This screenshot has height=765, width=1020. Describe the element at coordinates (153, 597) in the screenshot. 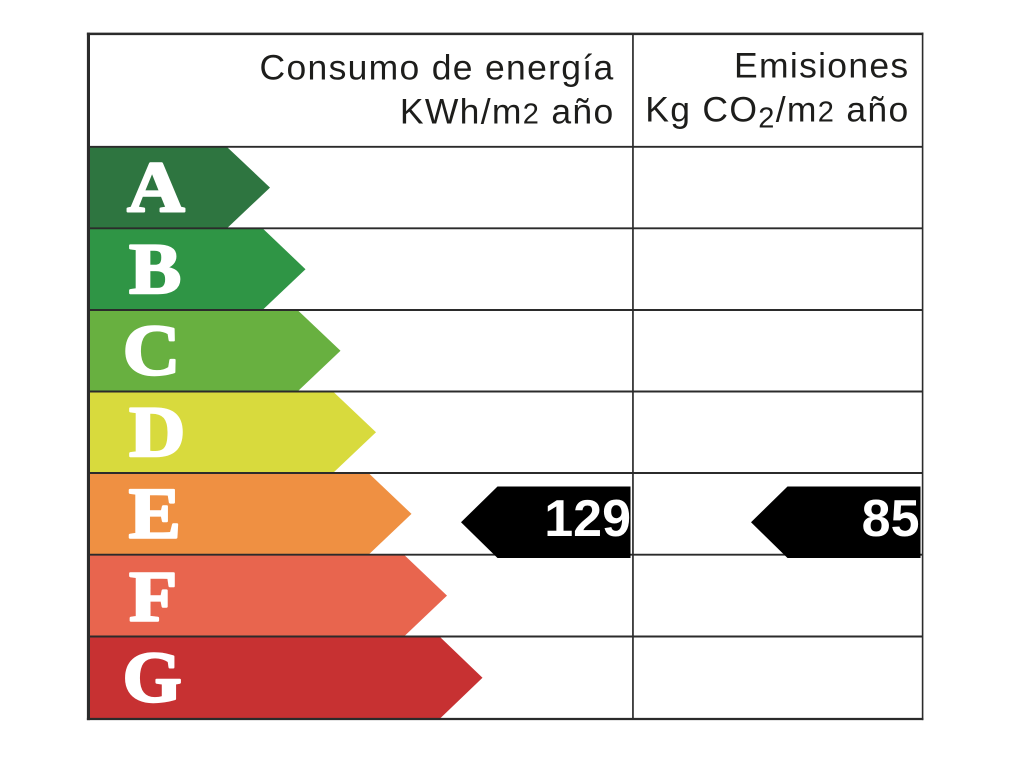

I see `svg-text: F` at that location.